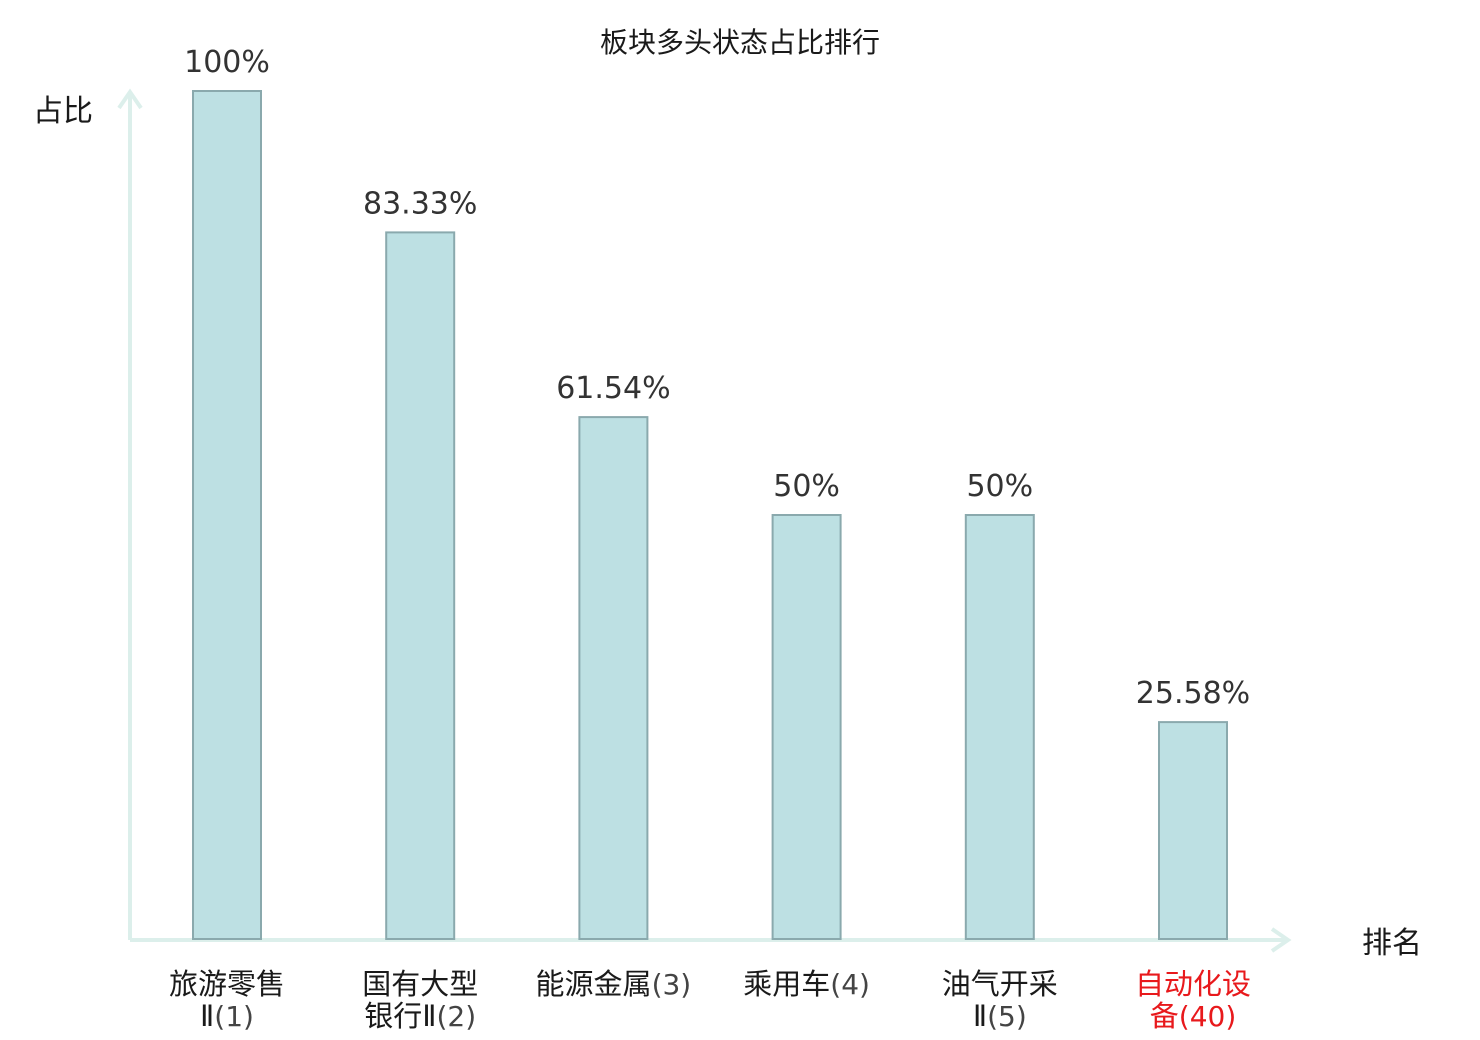  I want to click on category-name-line2: 银行Ⅱ(2), so click(420, 1016).